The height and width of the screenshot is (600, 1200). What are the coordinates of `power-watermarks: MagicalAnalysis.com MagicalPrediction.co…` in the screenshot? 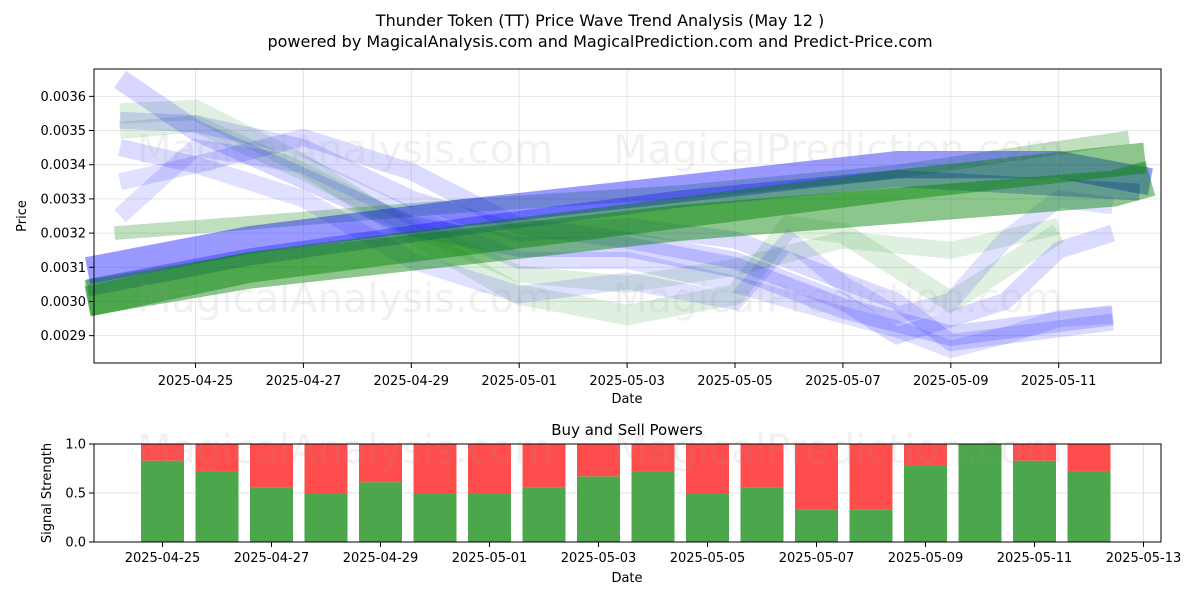 It's located at (600, 450).